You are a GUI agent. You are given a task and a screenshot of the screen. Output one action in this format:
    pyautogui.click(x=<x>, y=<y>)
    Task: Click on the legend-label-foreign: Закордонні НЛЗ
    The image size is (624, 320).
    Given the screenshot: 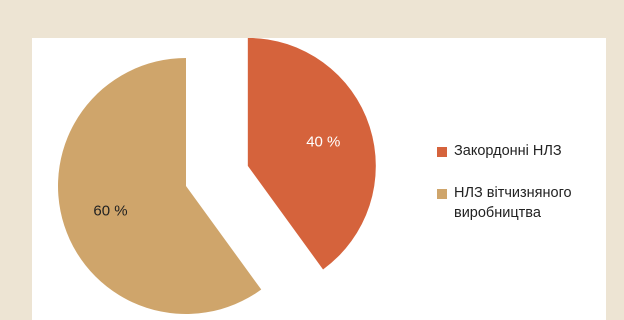 What is the action you would take?
    pyautogui.click(x=508, y=151)
    